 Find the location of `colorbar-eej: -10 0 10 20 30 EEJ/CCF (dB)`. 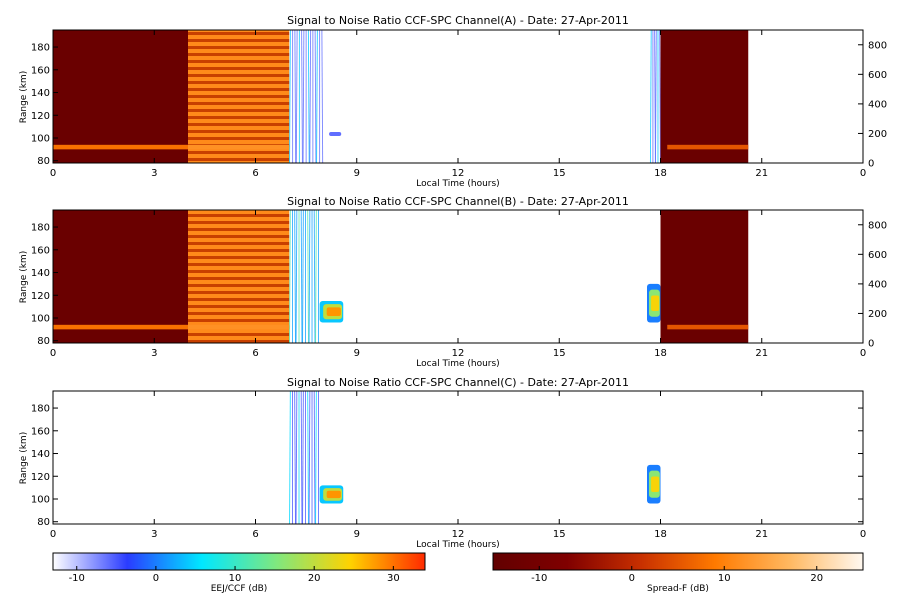

colorbar-eej: -10 0 10 20 30 EEJ/CCF (dB) is located at coordinates (239, 573).